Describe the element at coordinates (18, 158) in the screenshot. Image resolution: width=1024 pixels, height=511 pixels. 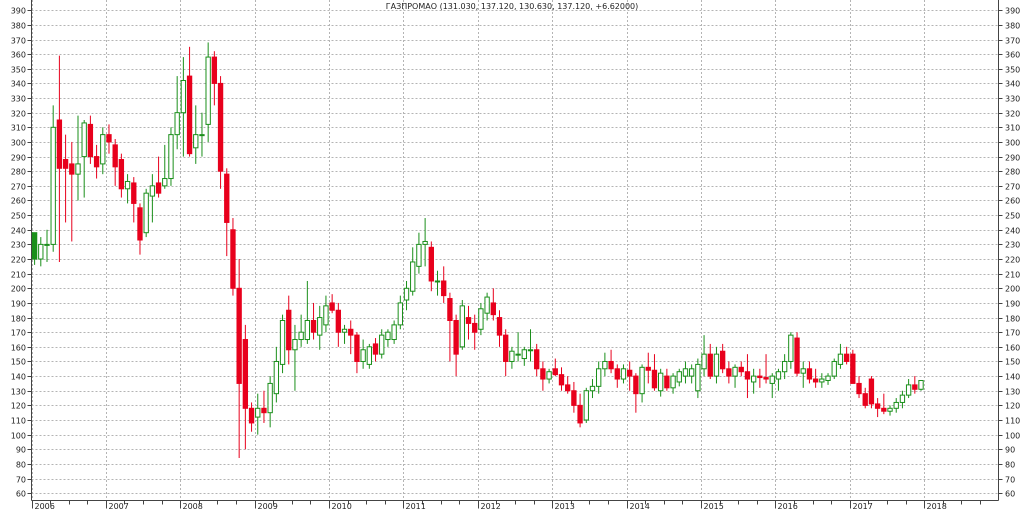
I see `y-tick-label-left: 290` at that location.